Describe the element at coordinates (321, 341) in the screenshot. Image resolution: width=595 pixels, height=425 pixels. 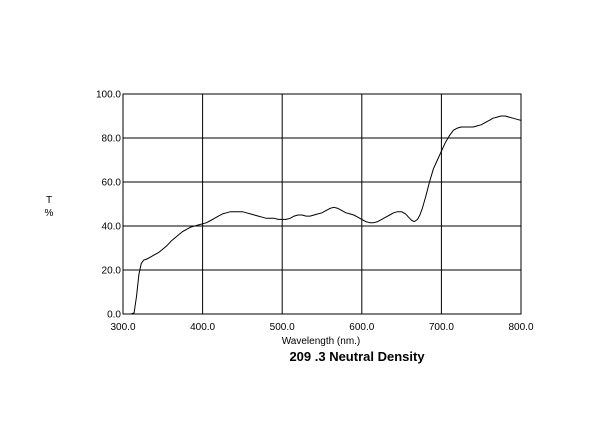
I see `x-axis-label: Wavelength (nm.)` at that location.